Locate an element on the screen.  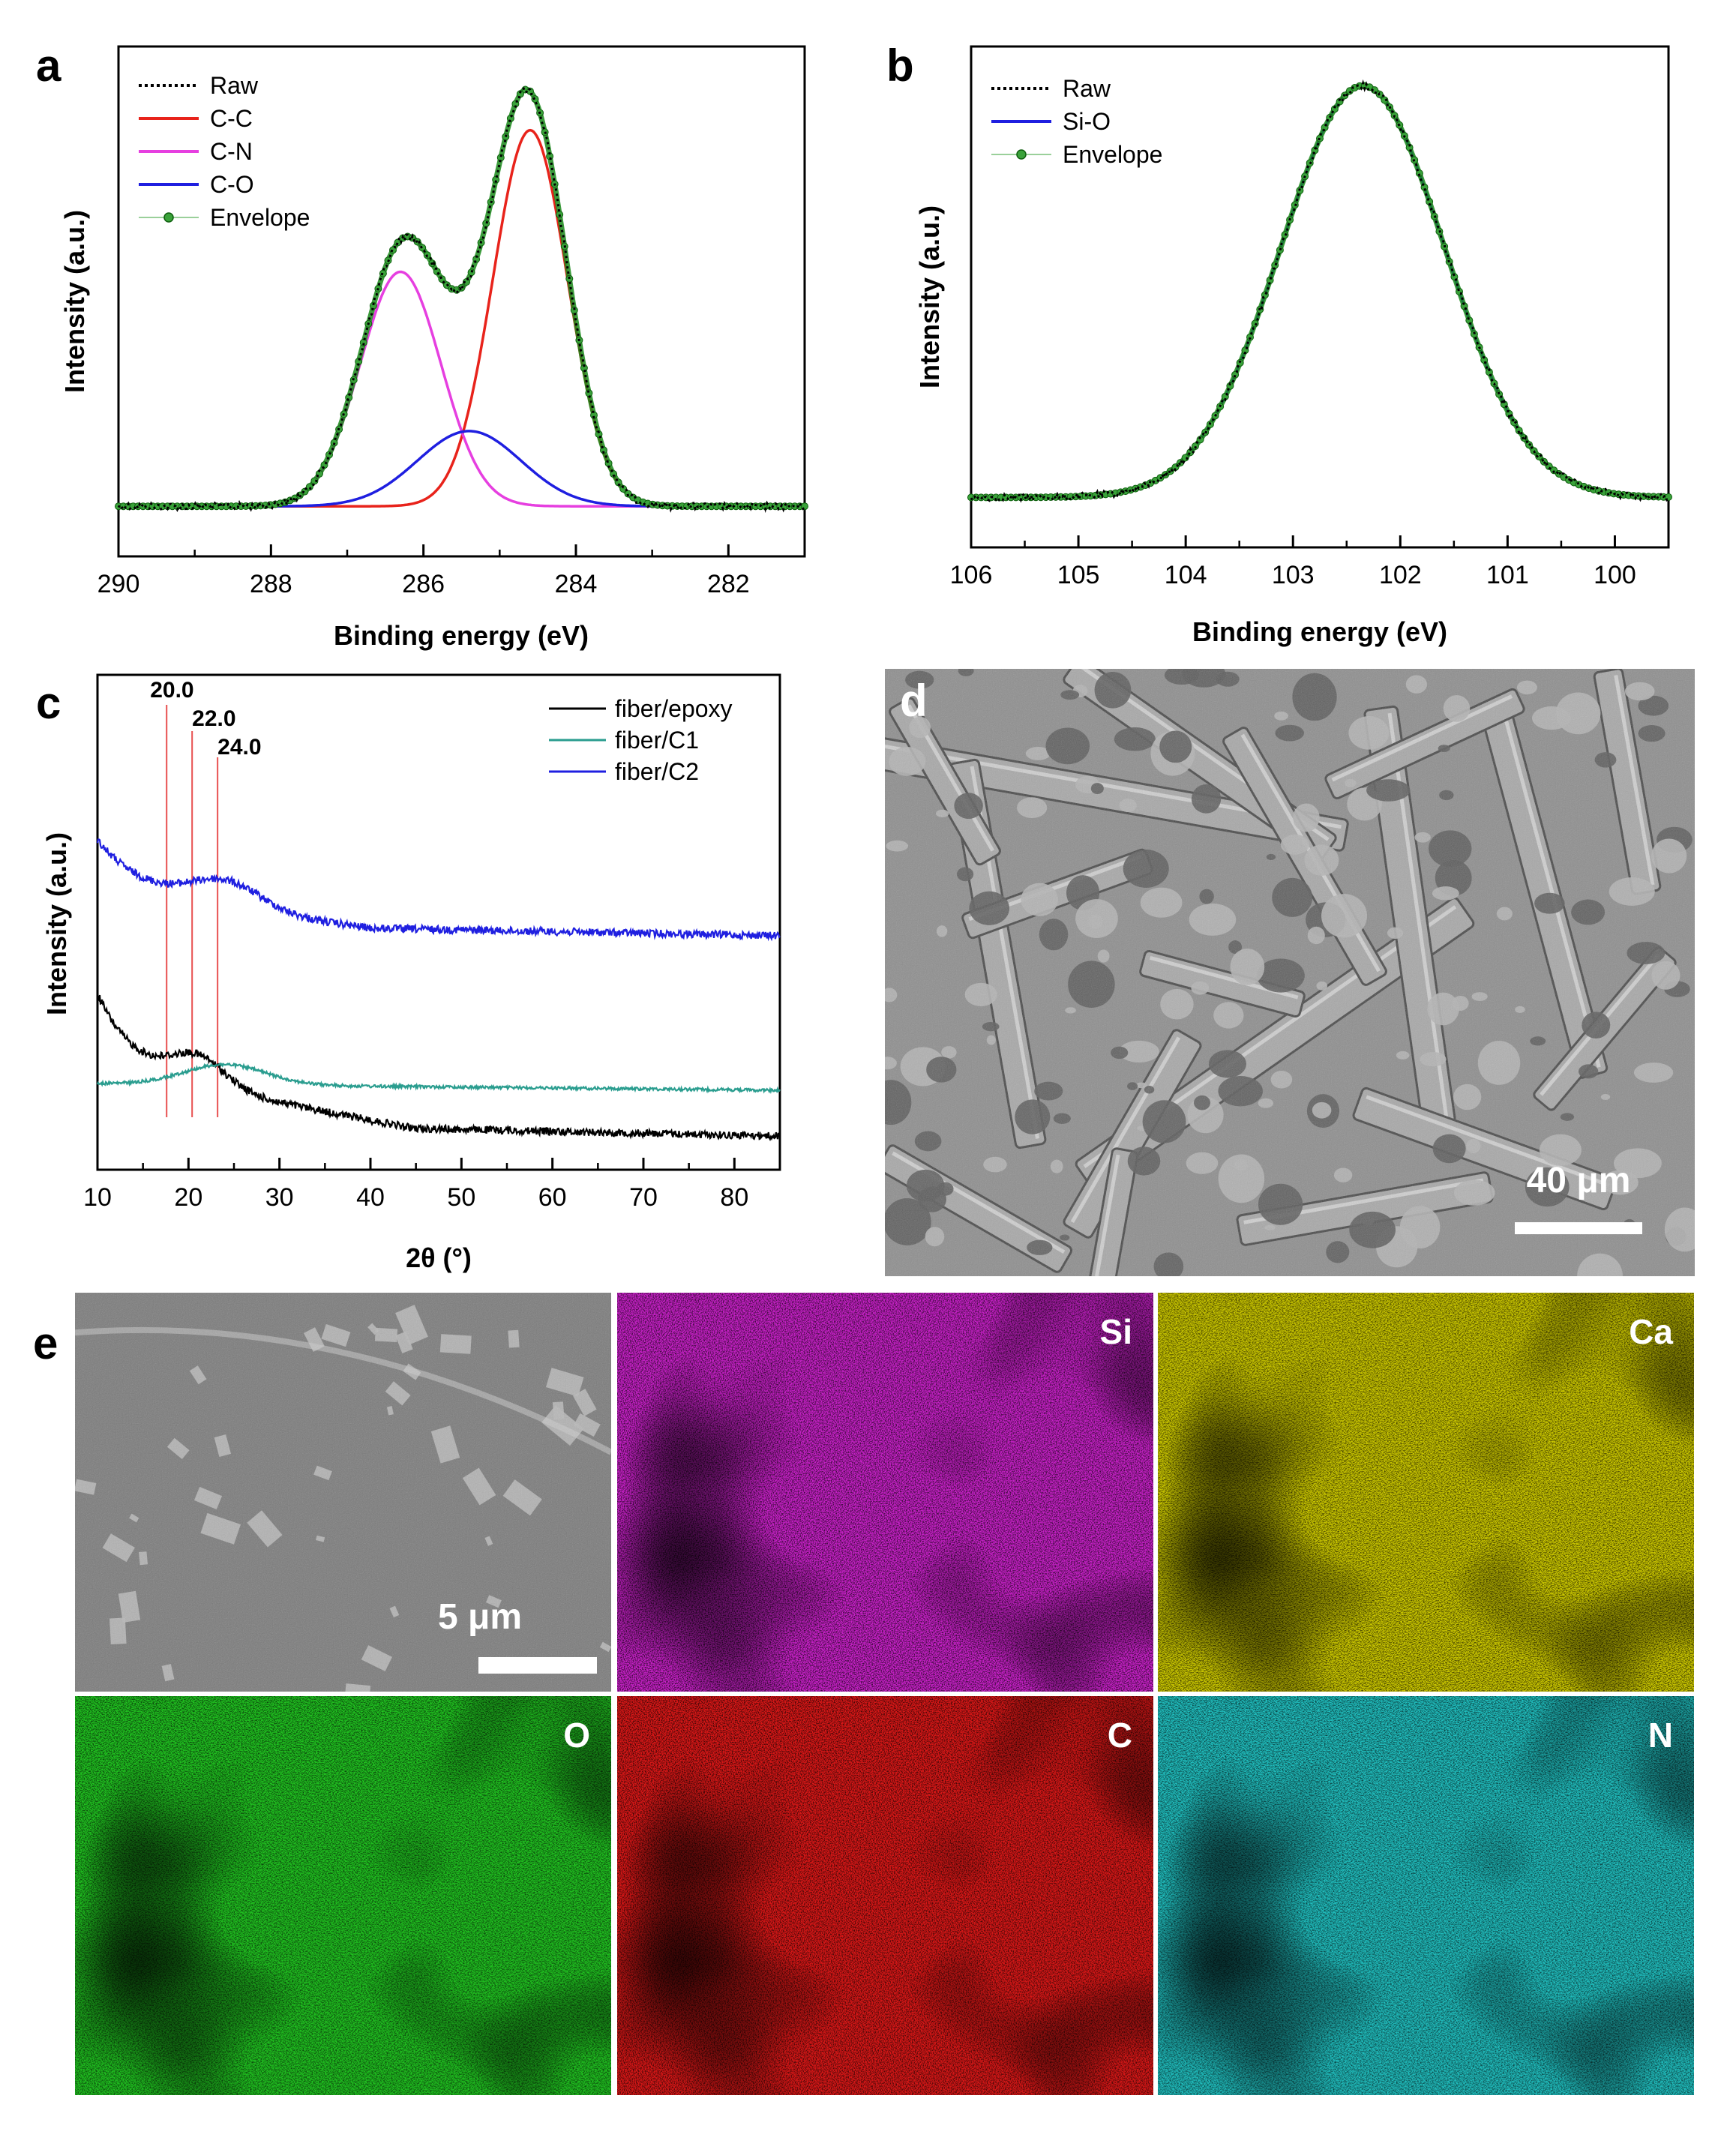
legend-c: fiber/epoxy fiber/C1 fiber/C2 is located at coordinates (641, 740).